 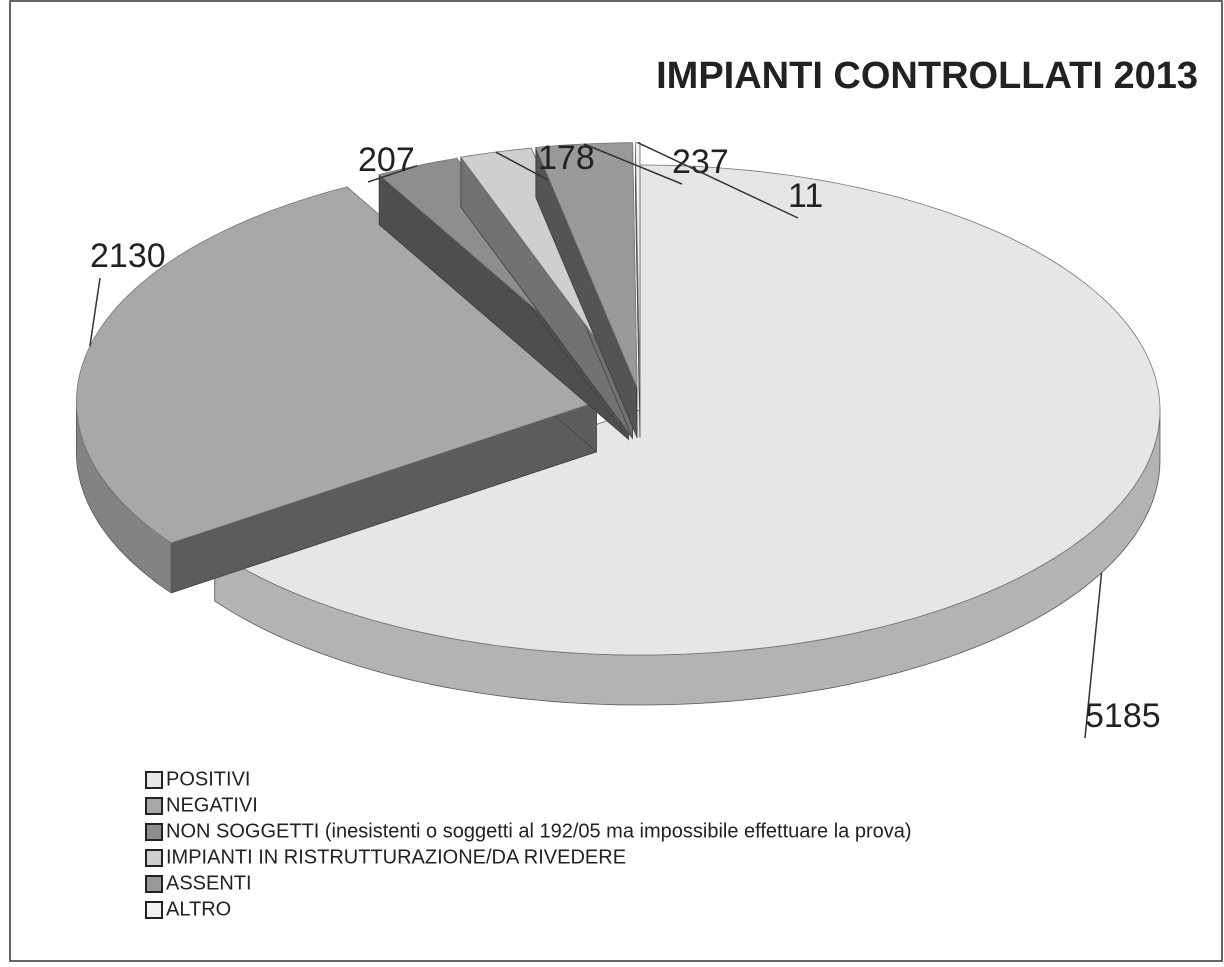 What do you see at coordinates (386, 160) in the screenshot?
I see `data-label: 207` at bounding box center [386, 160].